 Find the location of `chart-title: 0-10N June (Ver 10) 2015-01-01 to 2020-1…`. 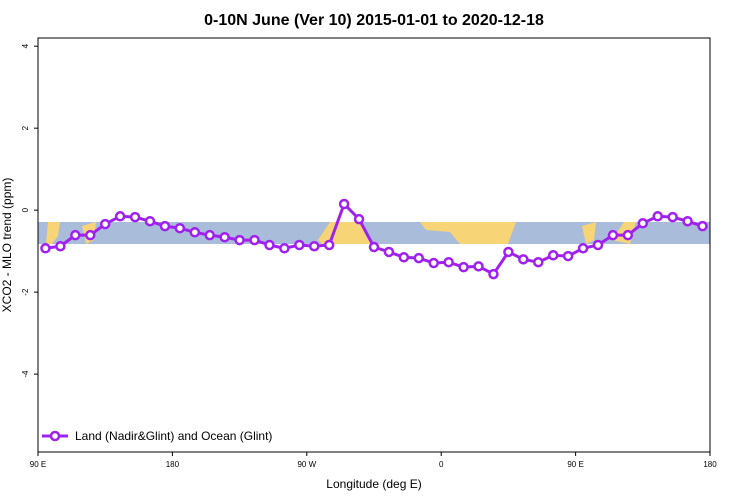

chart-title: 0-10N June (Ver 10) 2015-01-01 to 2020-1… is located at coordinates (374, 20).